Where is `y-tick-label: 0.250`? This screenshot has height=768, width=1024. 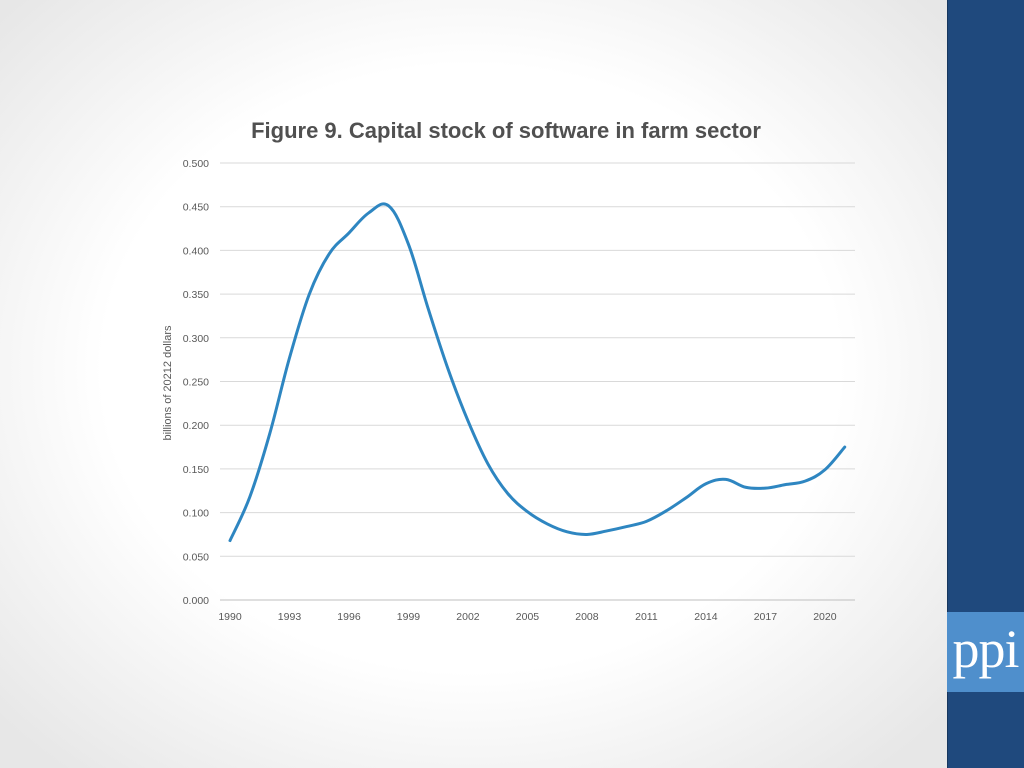 y-tick-label: 0.250 is located at coordinates (196, 383).